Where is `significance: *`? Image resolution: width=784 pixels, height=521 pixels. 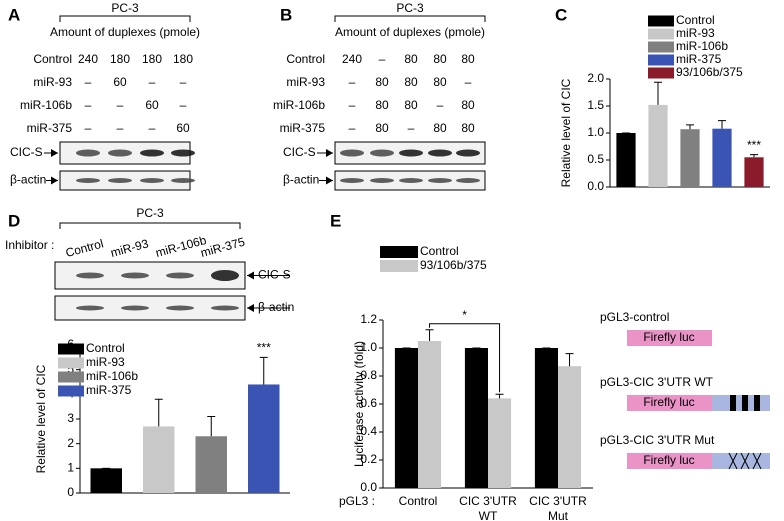 significance: * is located at coordinates (464, 315).